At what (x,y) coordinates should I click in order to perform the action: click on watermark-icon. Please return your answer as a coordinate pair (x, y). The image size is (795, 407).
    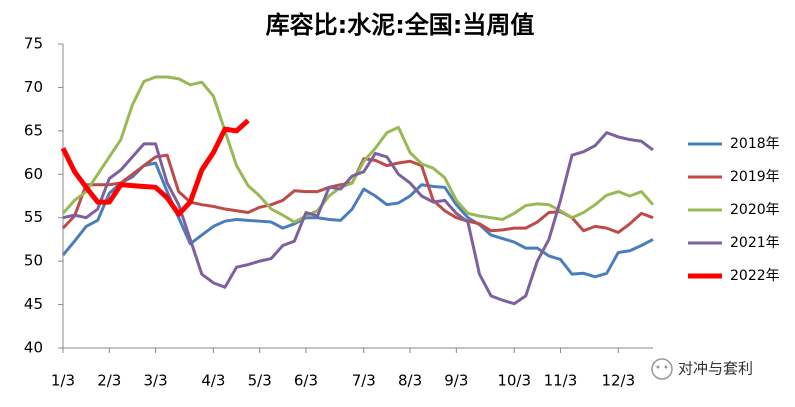
    Looking at the image, I should click on (662, 369).